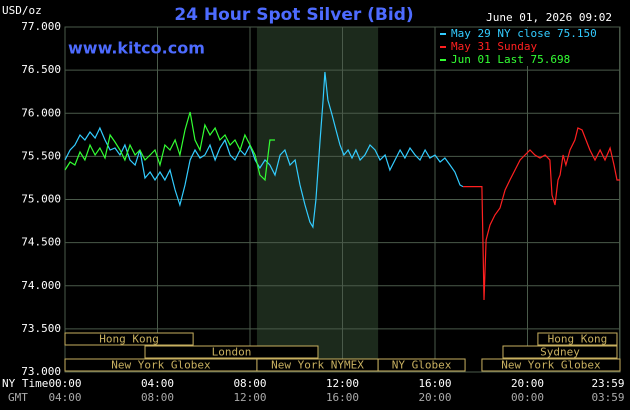  I want to click on y-tick-label: 75.000, so click(41, 199).